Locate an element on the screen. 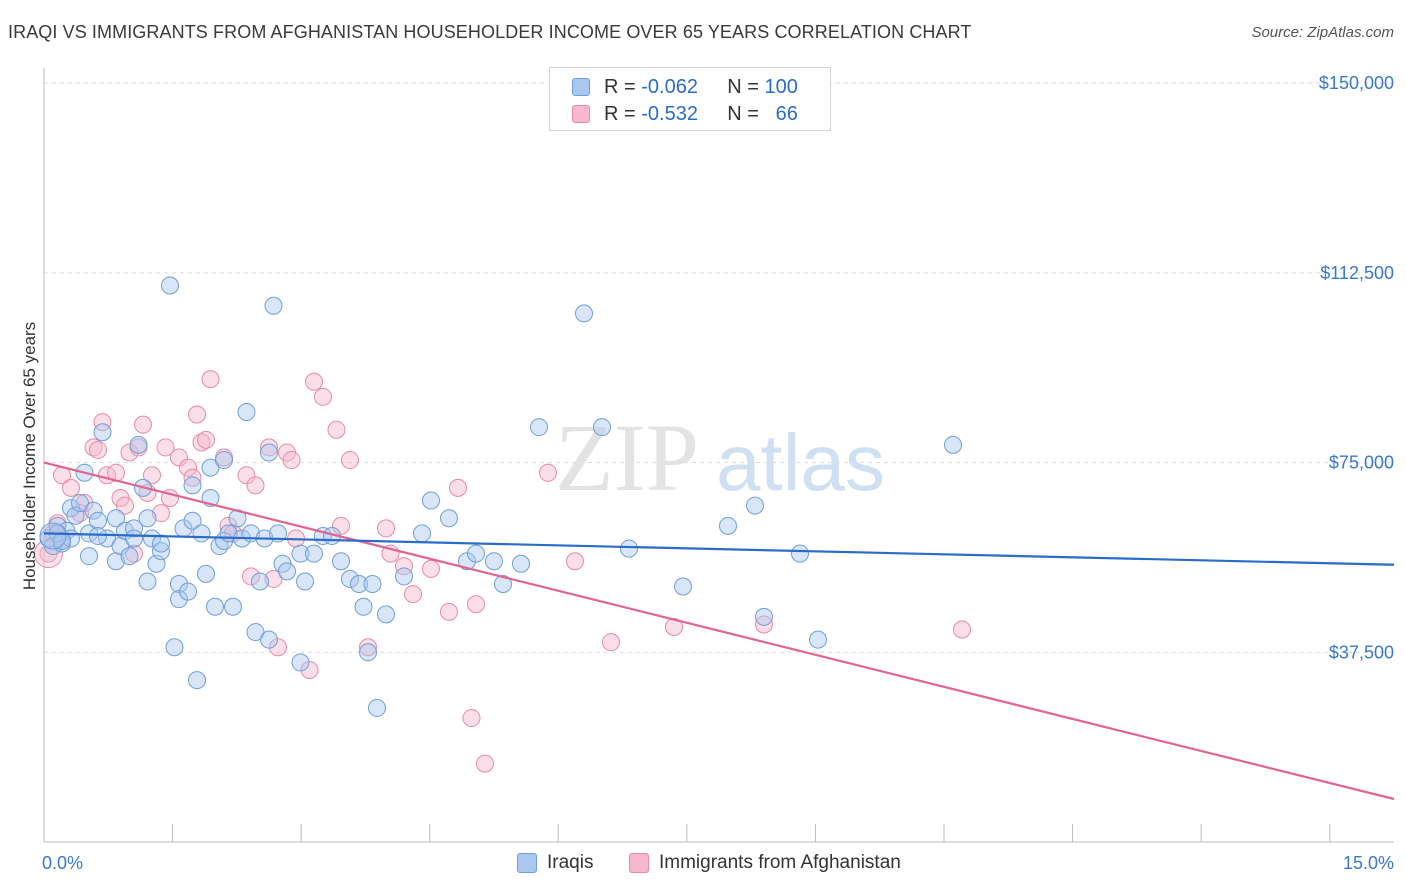 Image resolution: width=1406 pixels, height=892 pixels. y-tick-label-1: $75,000 is located at coordinates (1361, 463).